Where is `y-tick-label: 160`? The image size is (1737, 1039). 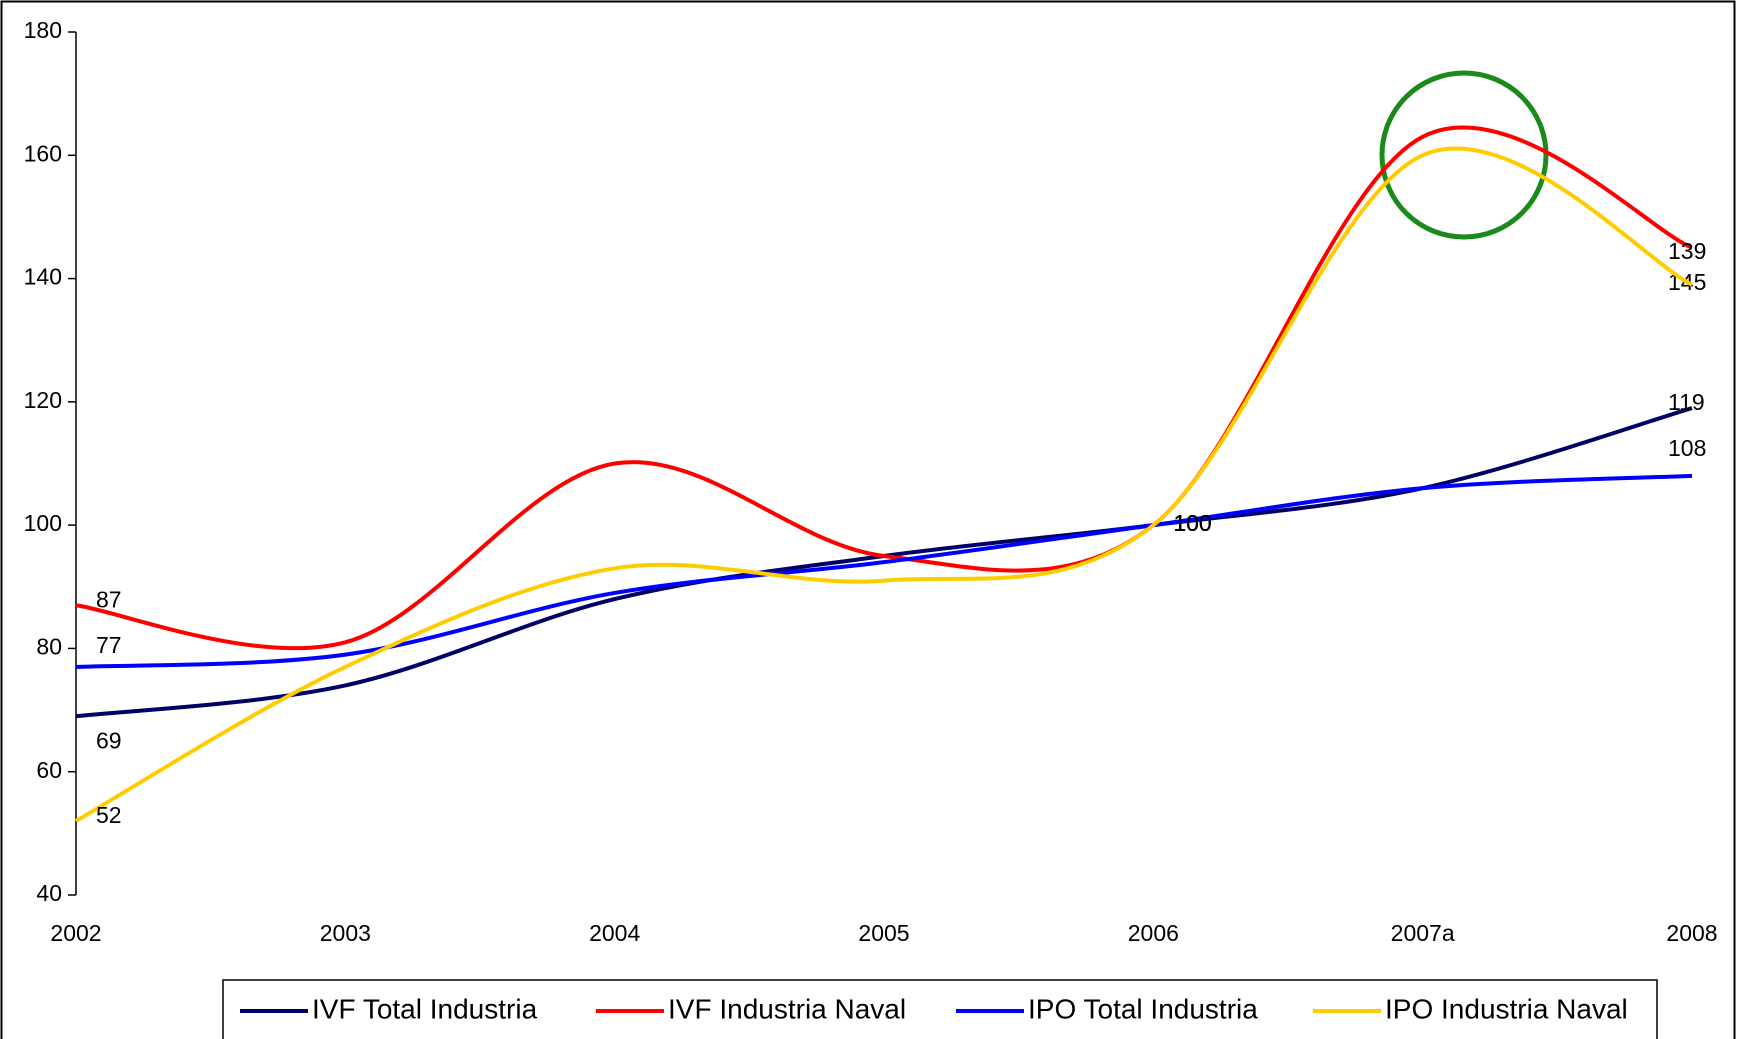
y-tick-label: 160 is located at coordinates (43, 153).